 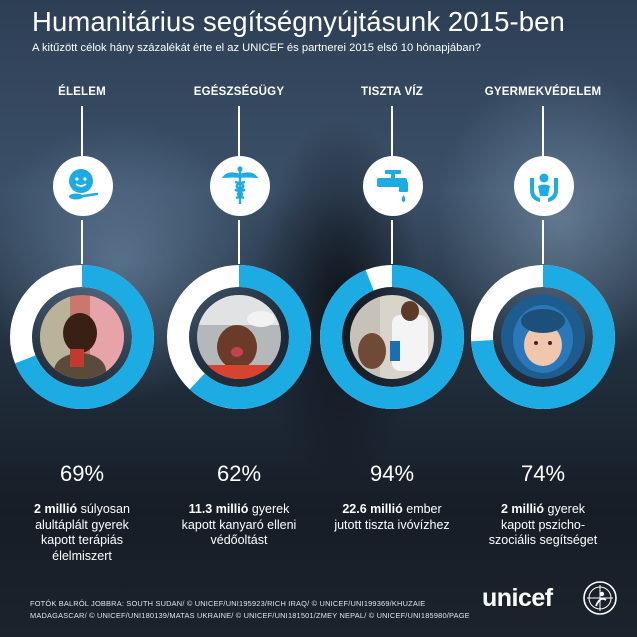 What do you see at coordinates (82, 540) in the screenshot?
I see `desc-line: kapott terápiás` at bounding box center [82, 540].